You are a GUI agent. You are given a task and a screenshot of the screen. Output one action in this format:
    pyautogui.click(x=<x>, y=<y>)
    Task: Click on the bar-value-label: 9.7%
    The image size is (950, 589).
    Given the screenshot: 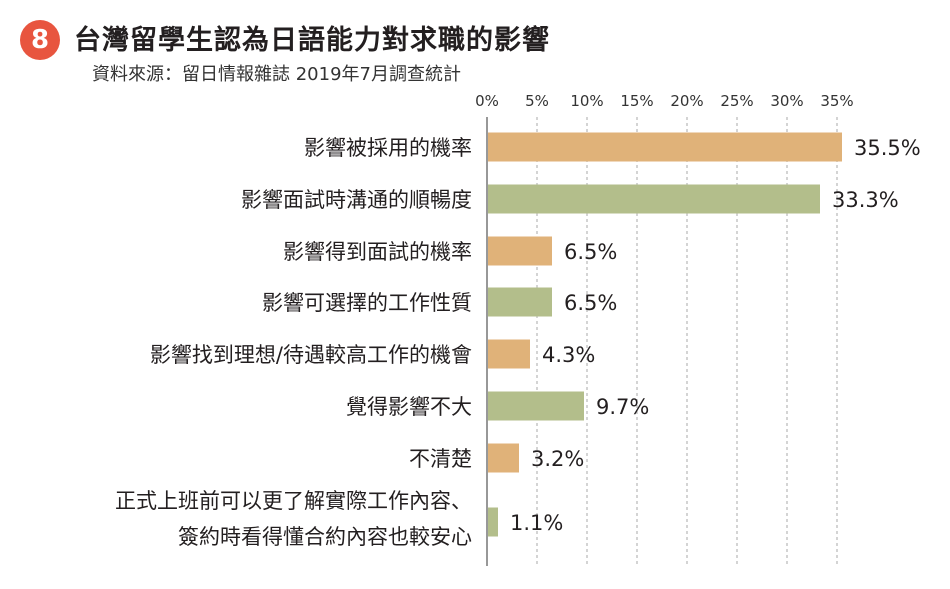 What is the action you would take?
    pyautogui.click(x=622, y=407)
    